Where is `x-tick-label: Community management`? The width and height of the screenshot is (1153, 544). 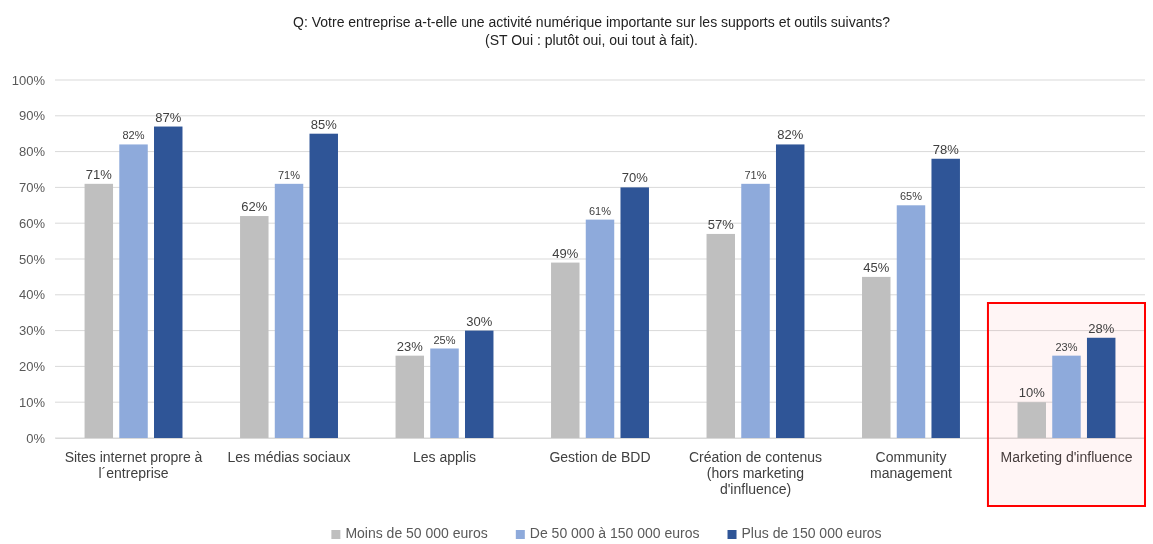
x-tick-label: Community management is located at coordinates (911, 465).